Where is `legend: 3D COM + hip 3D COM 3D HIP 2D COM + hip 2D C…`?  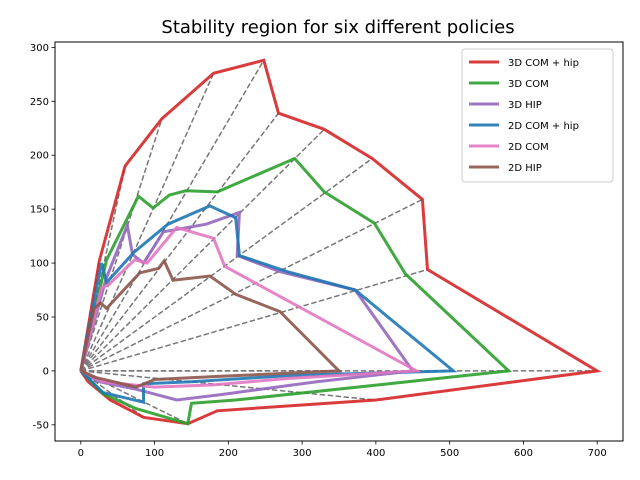
legend: 3D COM + hip 3D COM 3D HIP 2D COM + hip 2D C… is located at coordinates (537, 115).